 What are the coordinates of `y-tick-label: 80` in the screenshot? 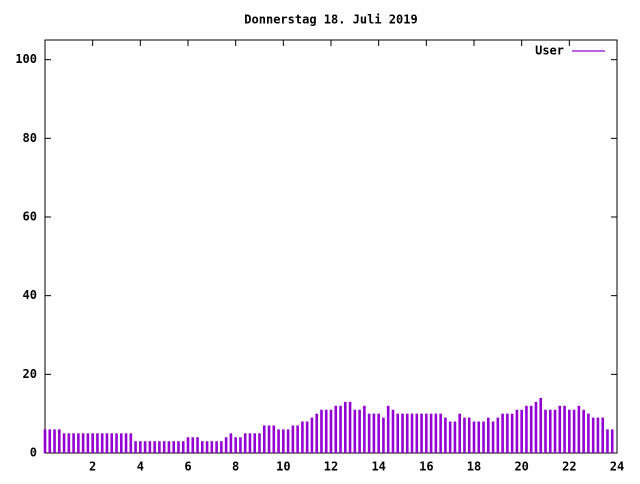 It's located at (30, 138).